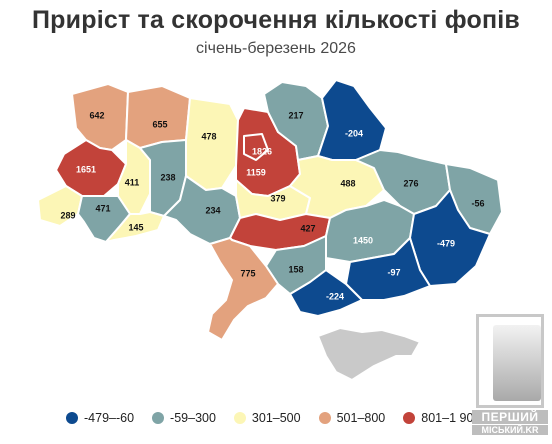  I want to click on label-ivano-frankivska: 471, so click(102, 208).